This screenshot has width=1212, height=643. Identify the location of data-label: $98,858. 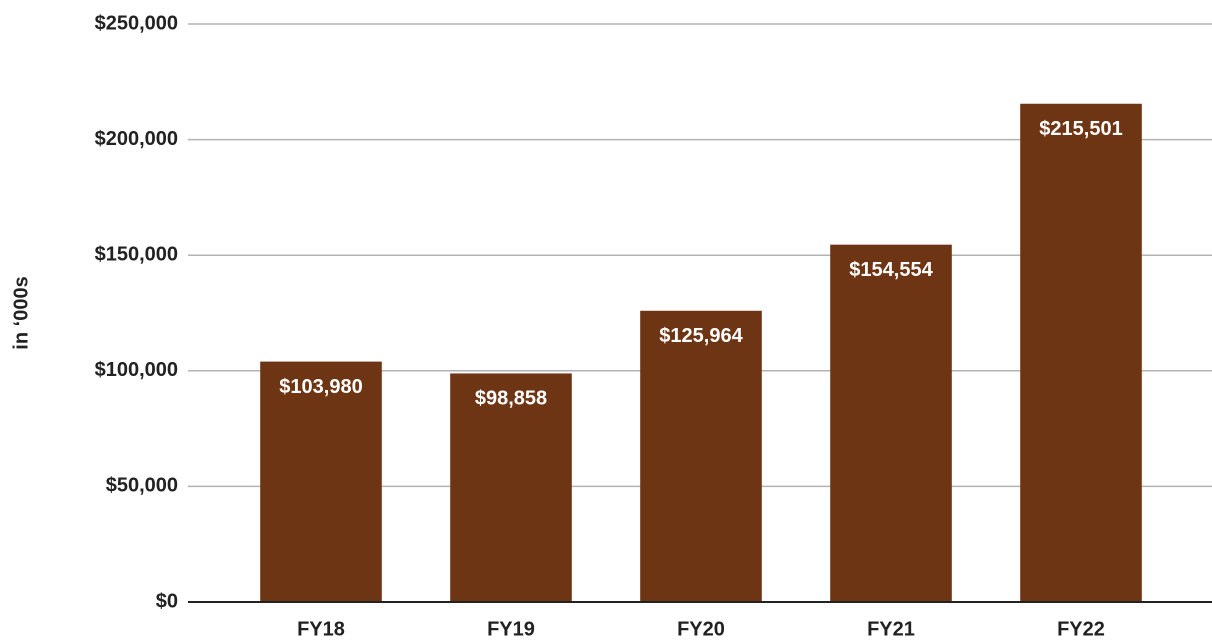
(511, 399).